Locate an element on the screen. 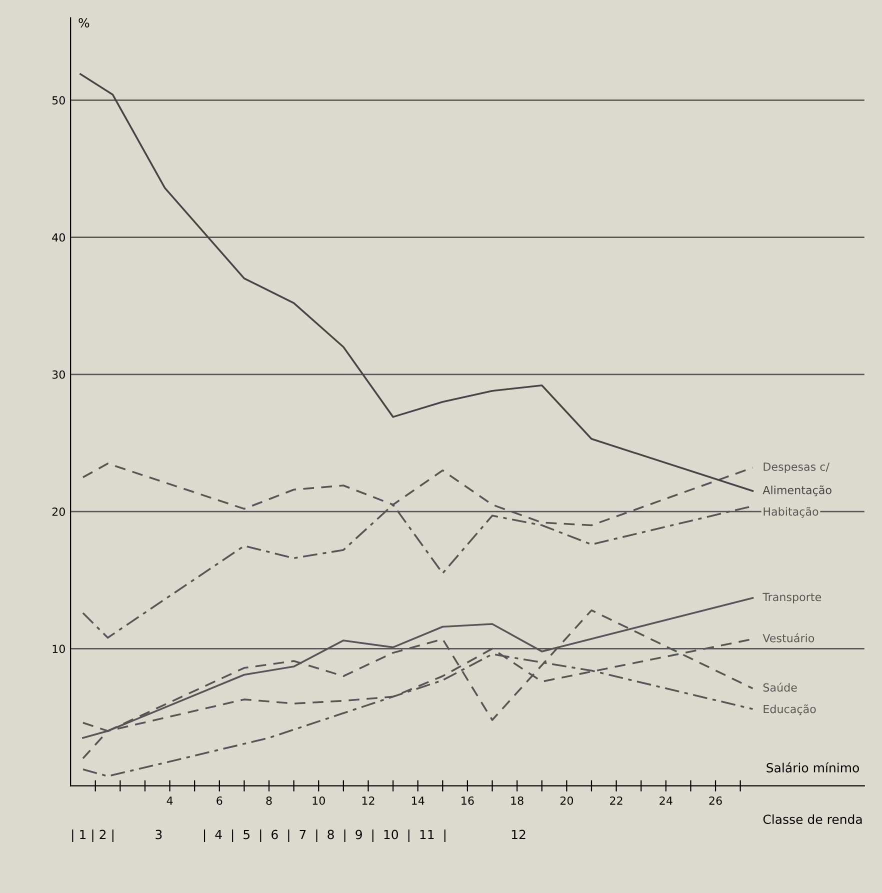 This screenshot has height=893, width=882. x-tick-label: 8 is located at coordinates (269, 800).